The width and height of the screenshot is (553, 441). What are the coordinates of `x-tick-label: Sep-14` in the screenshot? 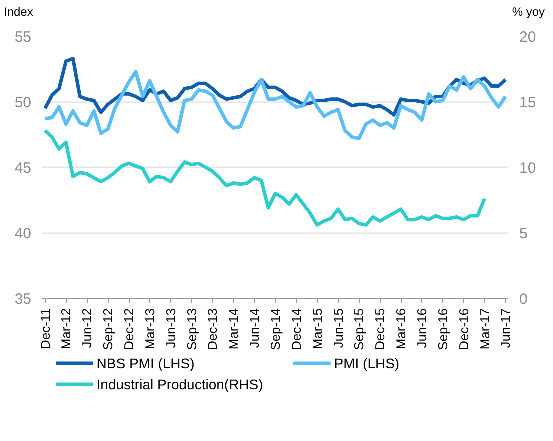 It's located at (275, 329).